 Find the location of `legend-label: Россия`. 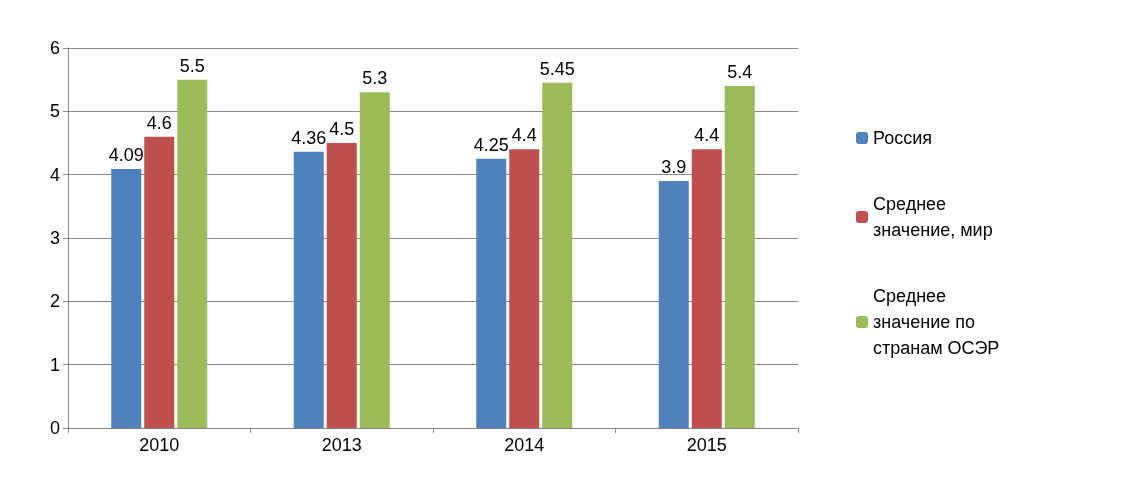

legend-label: Россия is located at coordinates (903, 138).